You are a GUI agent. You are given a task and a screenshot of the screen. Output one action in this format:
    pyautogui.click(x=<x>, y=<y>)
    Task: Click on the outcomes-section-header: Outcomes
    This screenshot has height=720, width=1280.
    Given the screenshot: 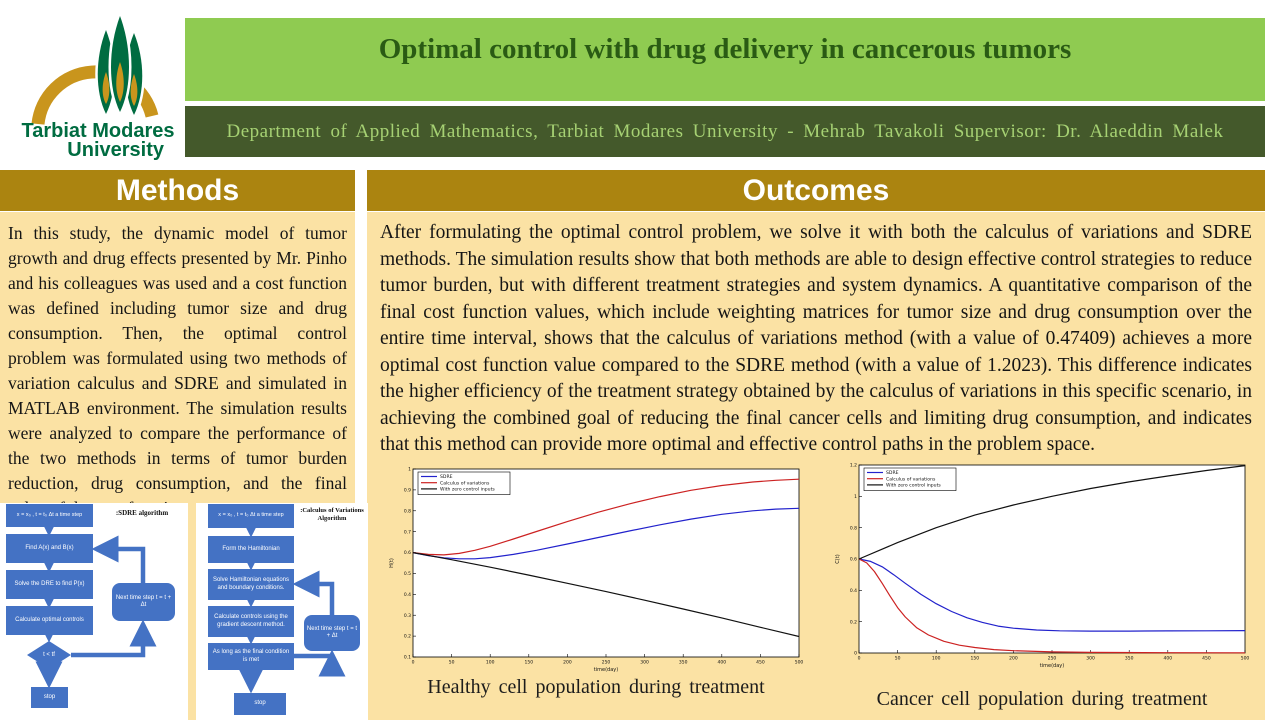 What is the action you would take?
    pyautogui.click(x=816, y=190)
    